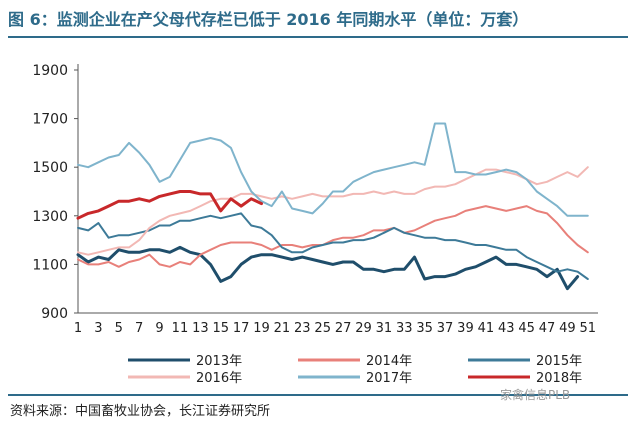  Describe the element at coordinates (322, 328) in the screenshot. I see `x-tick-label: 25` at that location.